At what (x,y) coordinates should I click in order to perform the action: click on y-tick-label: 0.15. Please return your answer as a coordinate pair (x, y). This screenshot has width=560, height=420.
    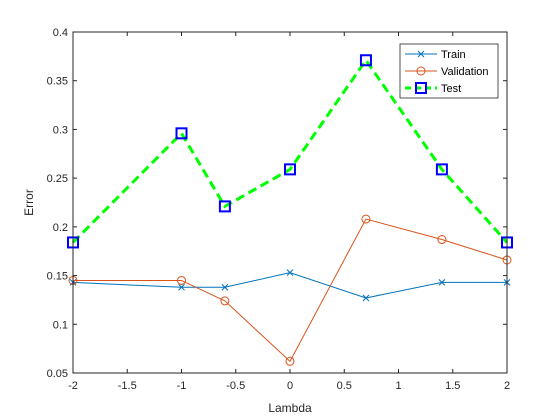
    Looking at the image, I should click on (57, 277).